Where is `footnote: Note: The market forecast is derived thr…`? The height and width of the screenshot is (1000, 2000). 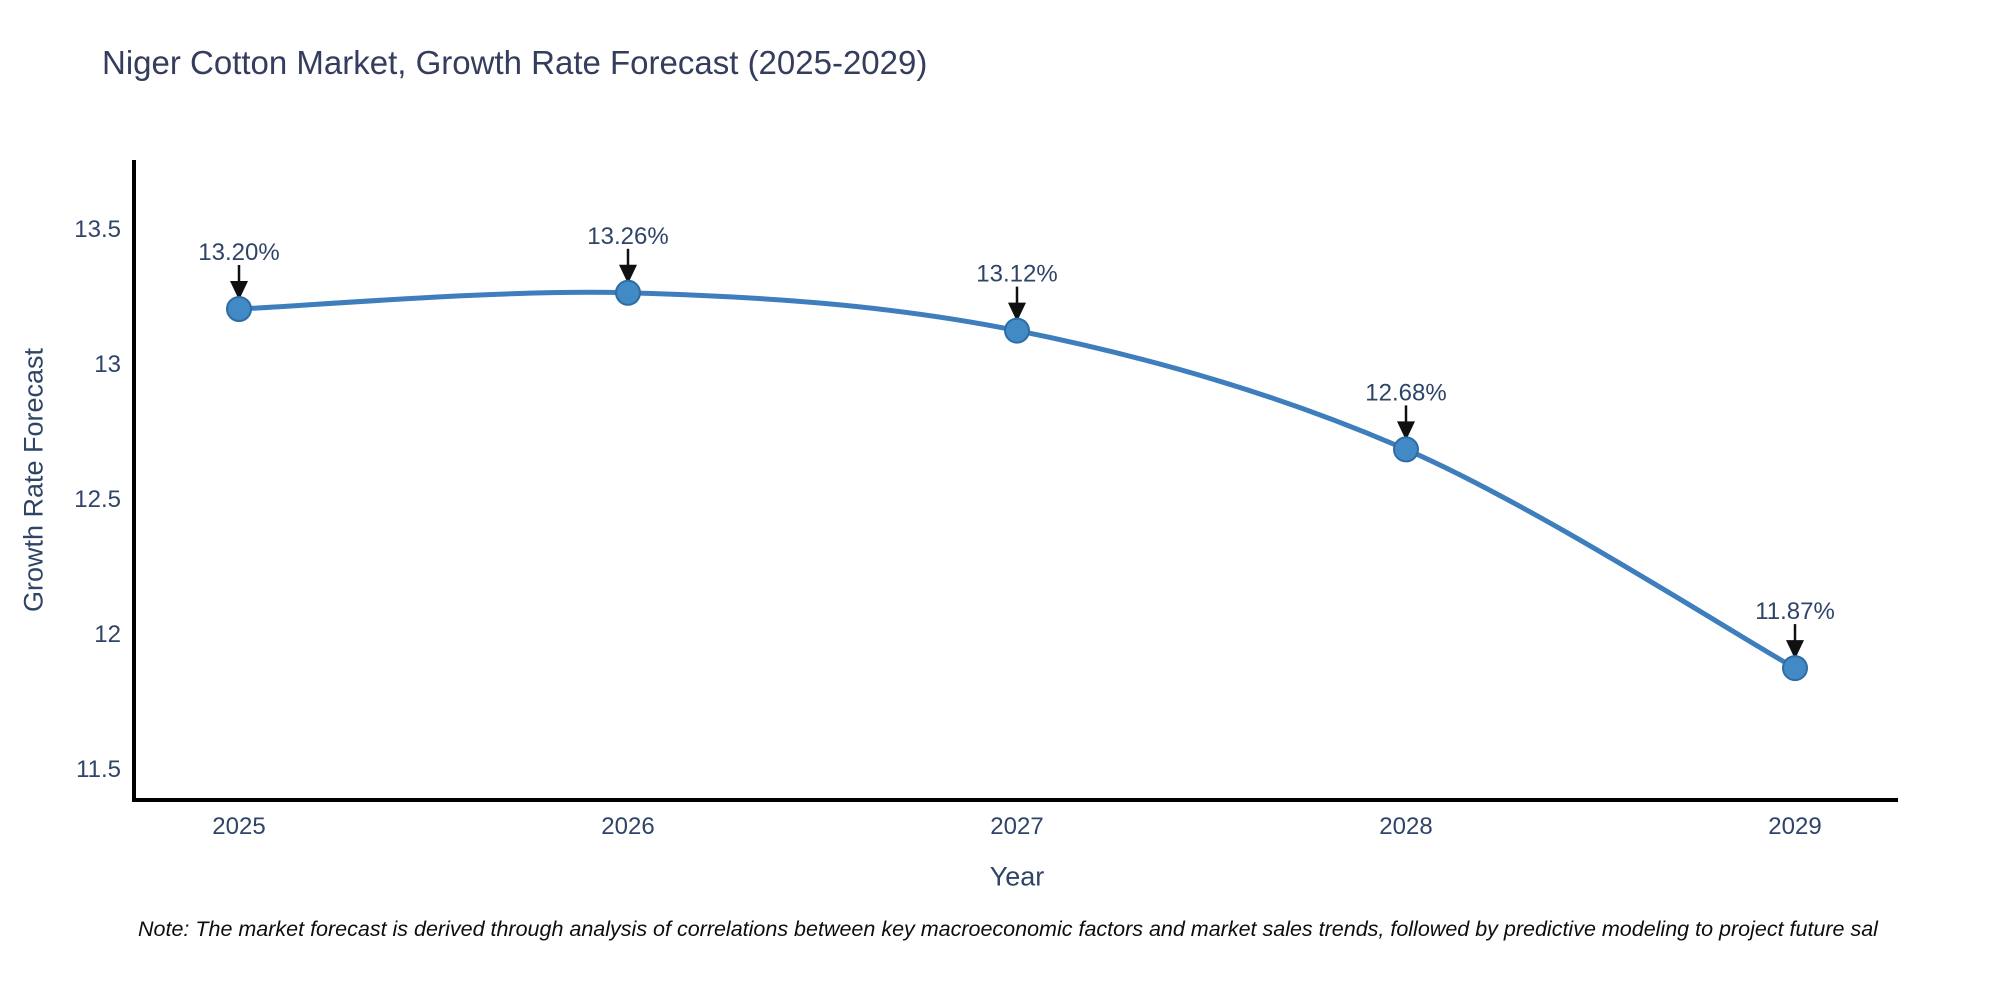
footnote: Note: The market forecast is derived thr… is located at coordinates (1008, 929).